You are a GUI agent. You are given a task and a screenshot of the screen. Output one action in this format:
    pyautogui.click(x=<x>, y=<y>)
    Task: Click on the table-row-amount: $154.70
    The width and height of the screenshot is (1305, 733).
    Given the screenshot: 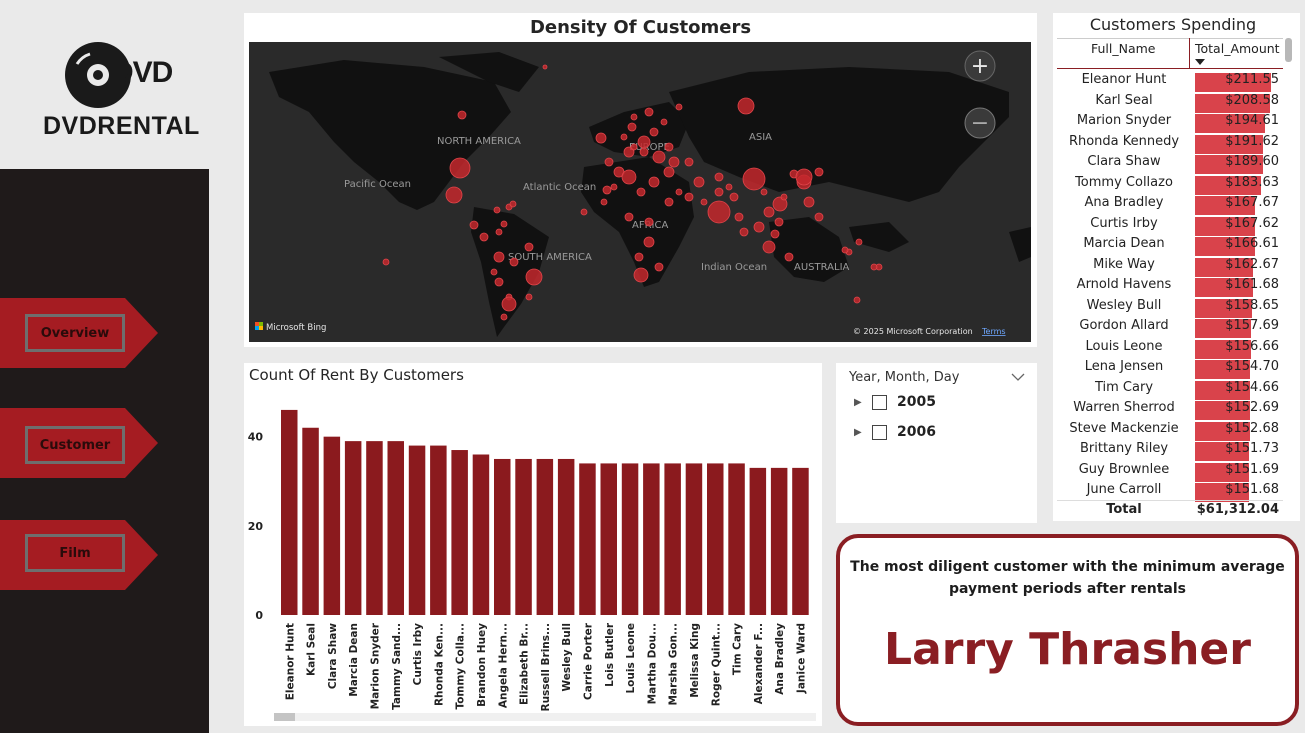 What is the action you would take?
    pyautogui.click(x=1252, y=366)
    